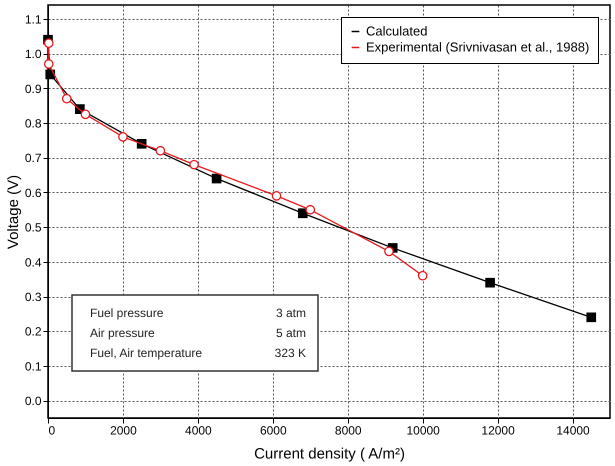  I want to click on annotation: 3 atm, so click(291, 313).